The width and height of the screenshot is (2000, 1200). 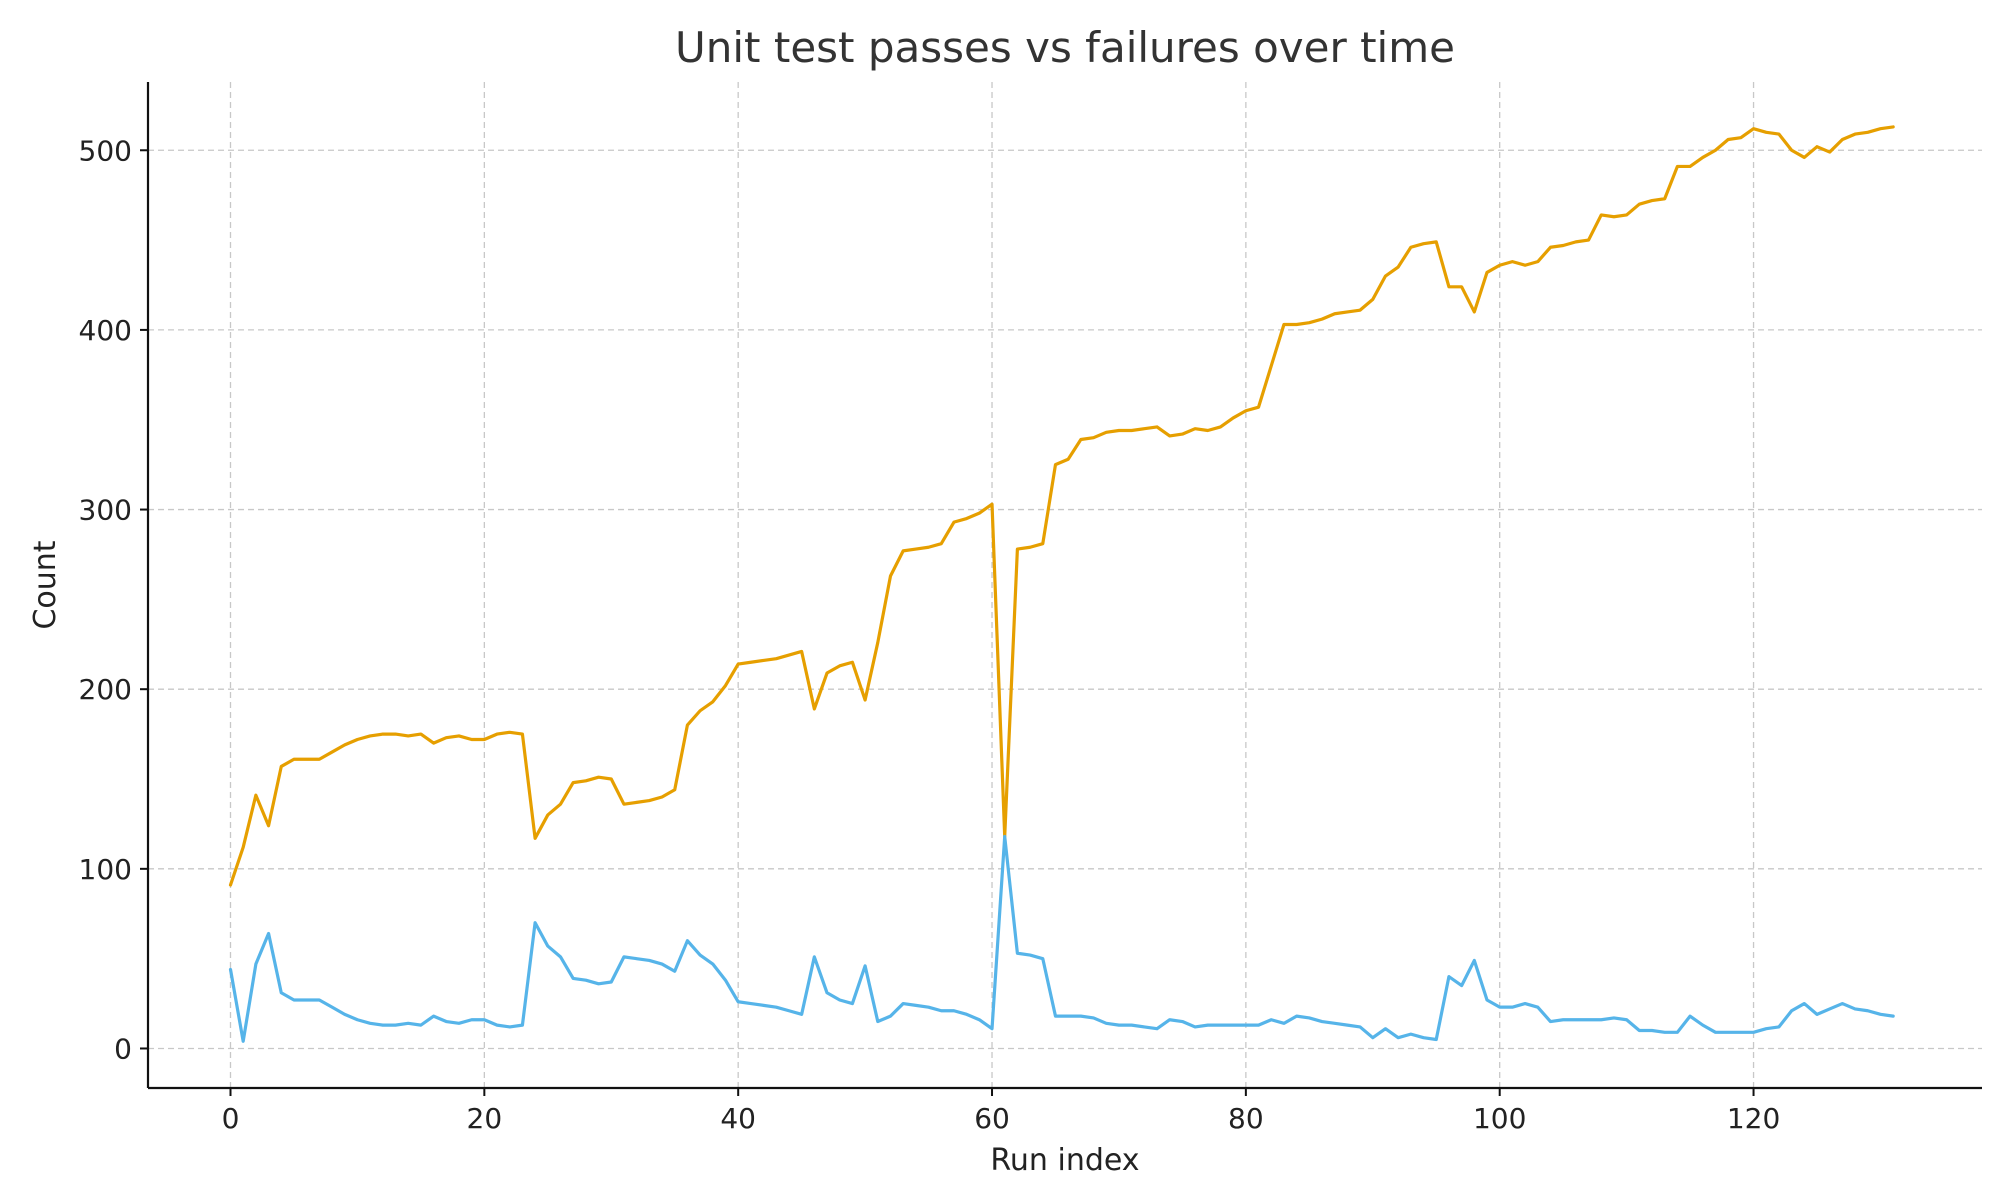 I want to click on x-tick-label: 0, so click(x=231, y=1118).